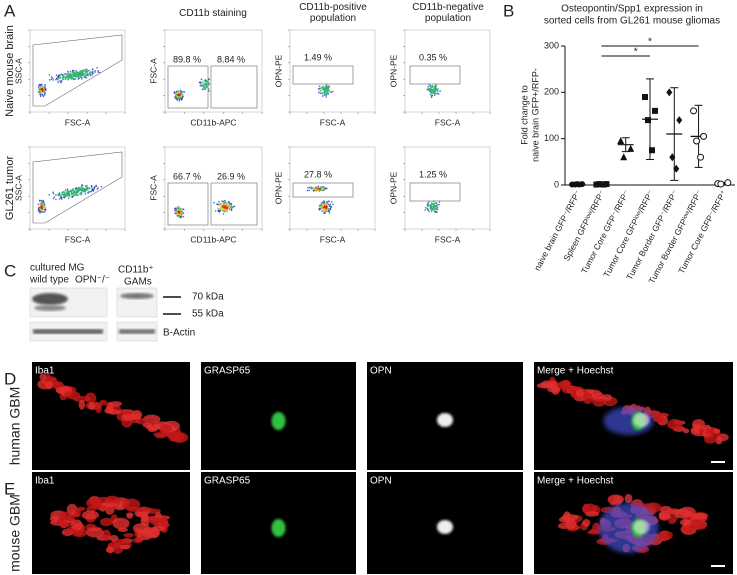  I want to click on gate, so click(323, 190).